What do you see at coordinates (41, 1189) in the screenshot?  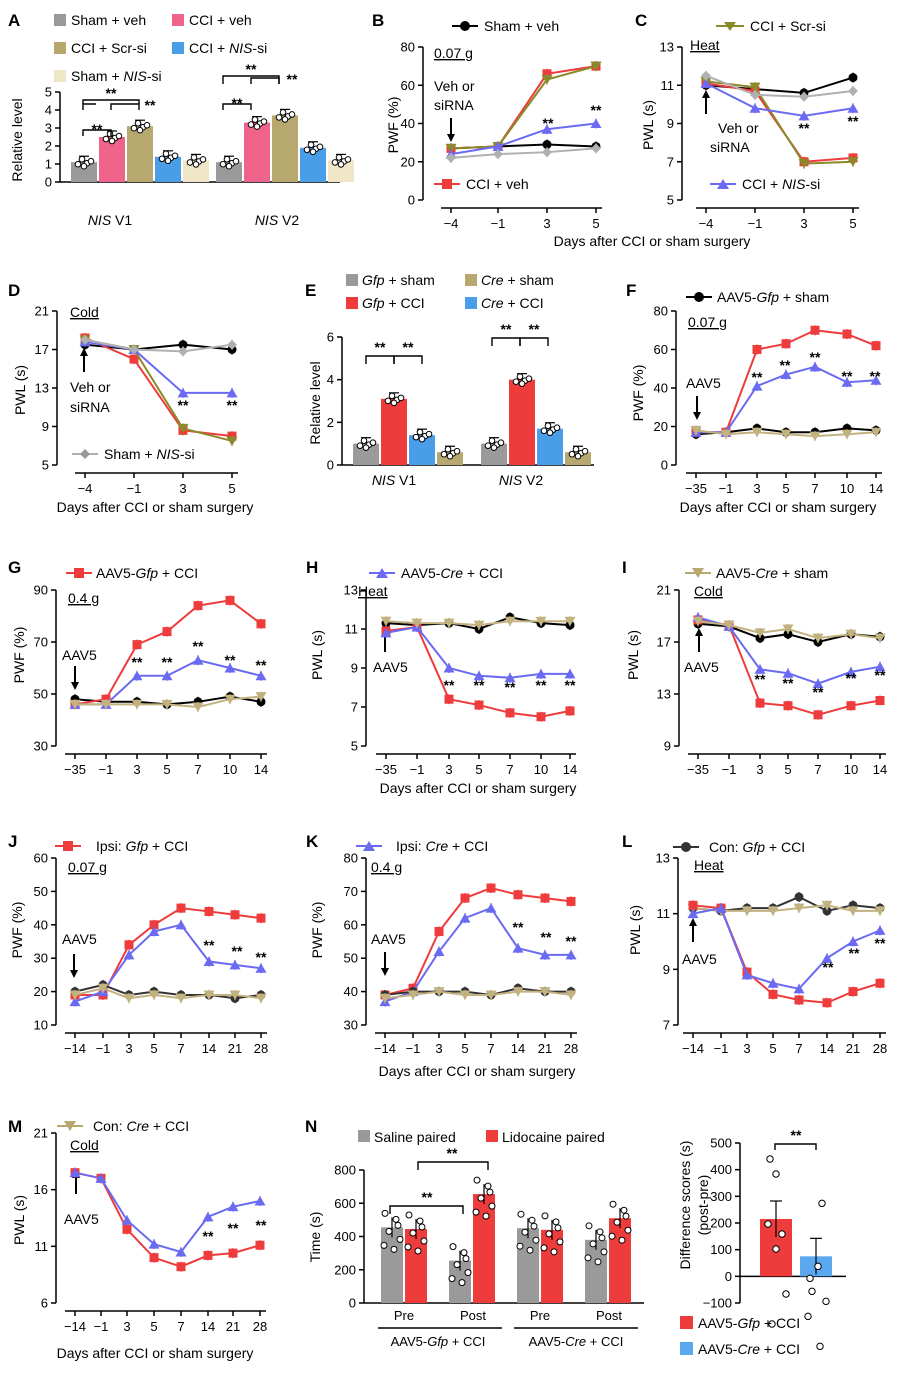 I see `y-tick-label: 16` at bounding box center [41, 1189].